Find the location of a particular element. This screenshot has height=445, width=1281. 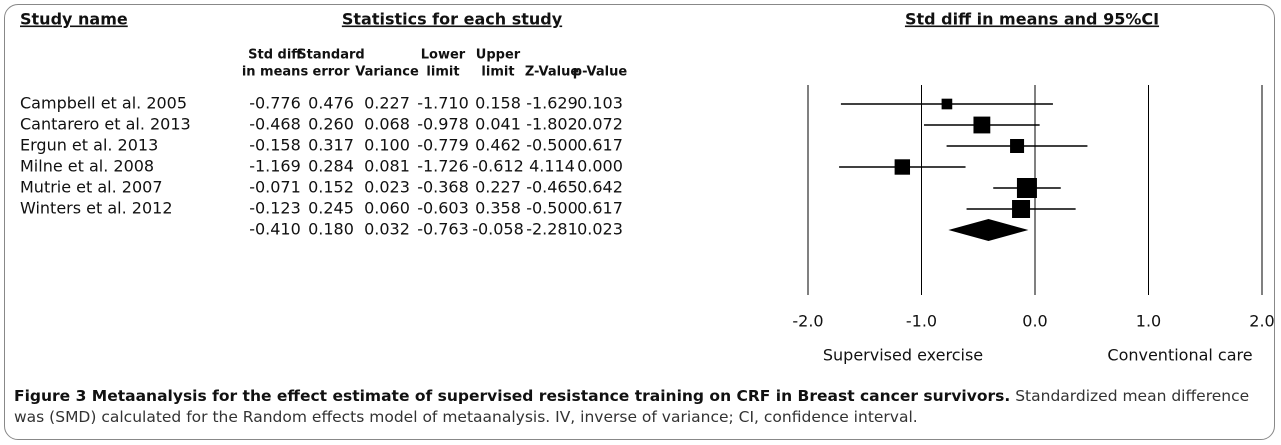

table-cell: 0.260 is located at coordinates (331, 124).